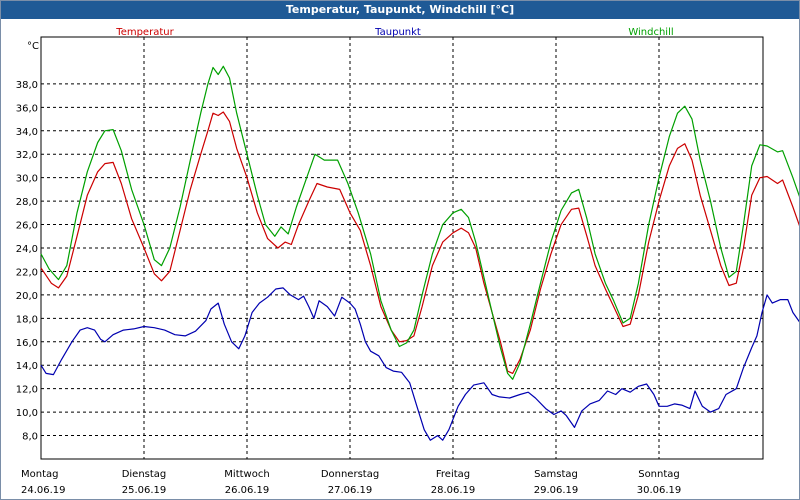 The width and height of the screenshot is (800, 500). What do you see at coordinates (27, 343) in the screenshot?
I see `y-tick-label: 16,0` at bounding box center [27, 343].